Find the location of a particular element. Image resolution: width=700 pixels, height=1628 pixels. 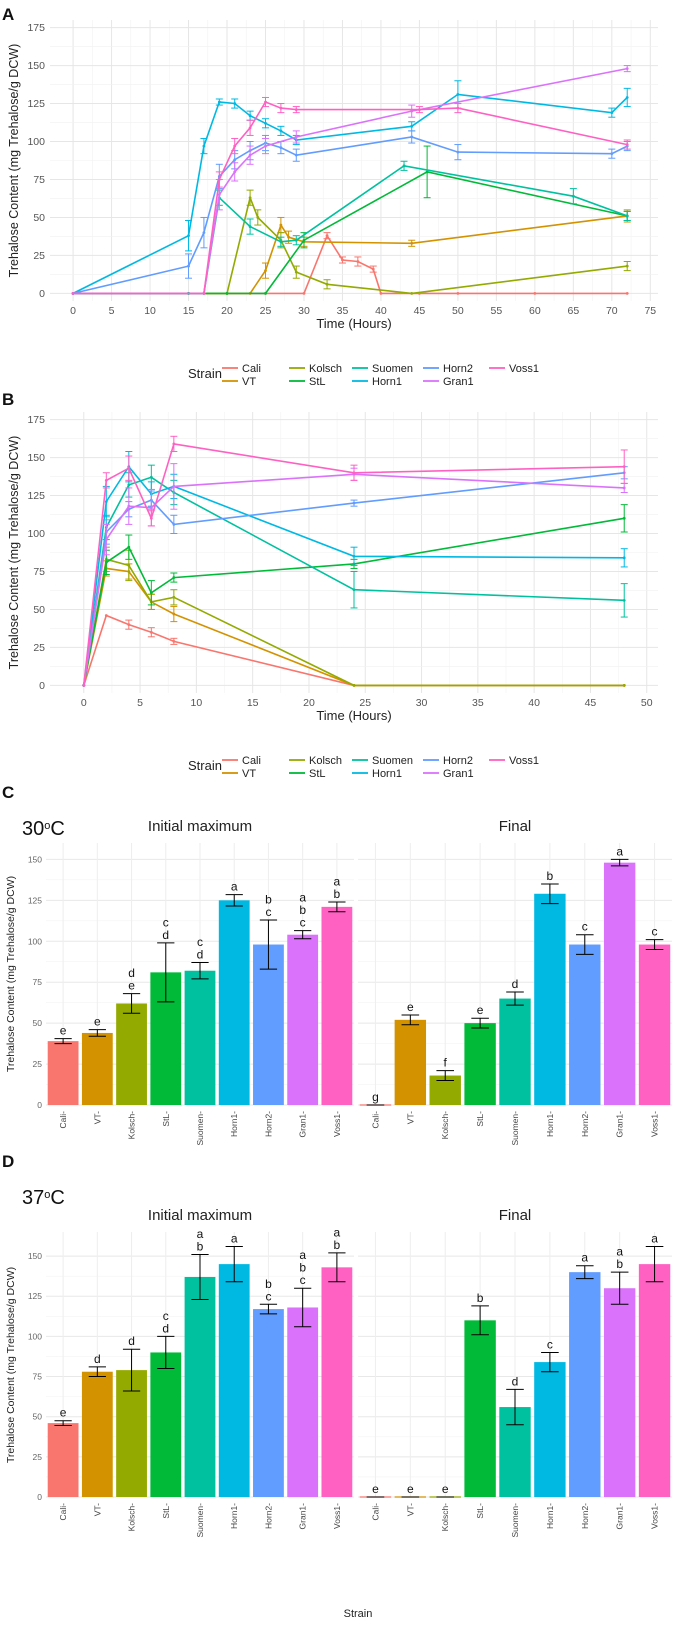

significance-letter: b is located at coordinates (302, 1268).